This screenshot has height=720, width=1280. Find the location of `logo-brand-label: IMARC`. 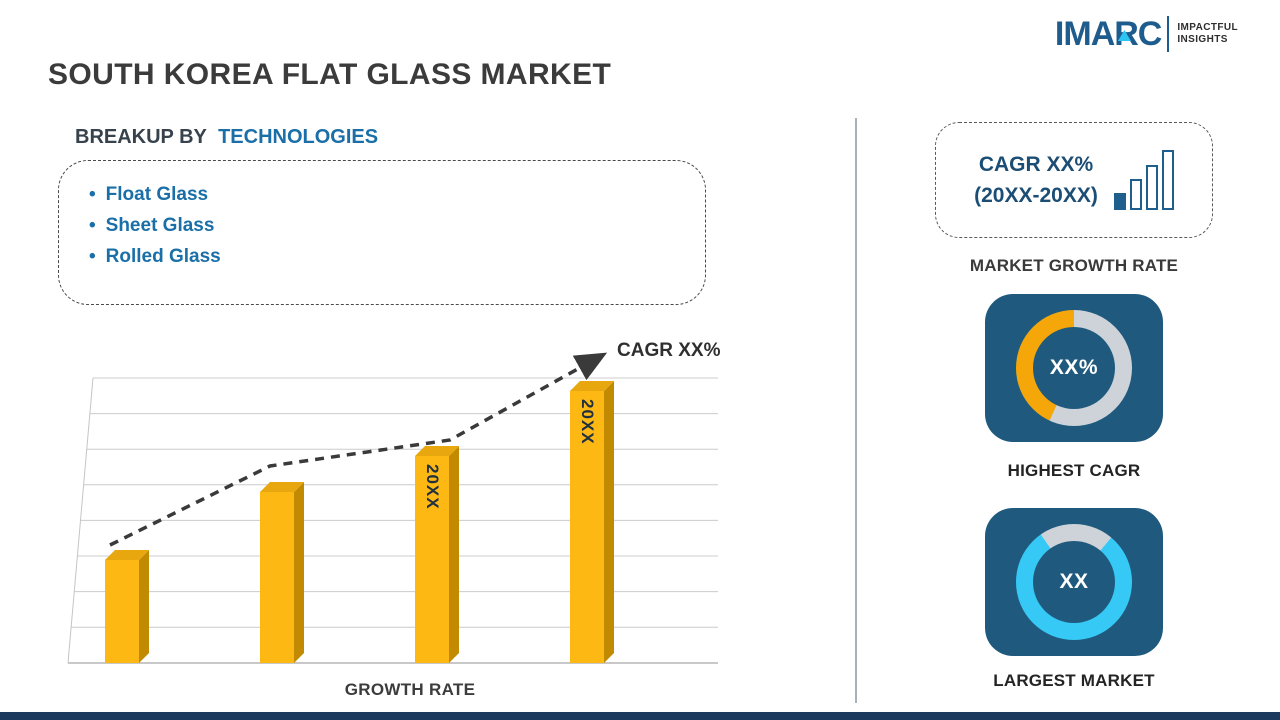

logo-brand-label: IMARC is located at coordinates (1108, 34).